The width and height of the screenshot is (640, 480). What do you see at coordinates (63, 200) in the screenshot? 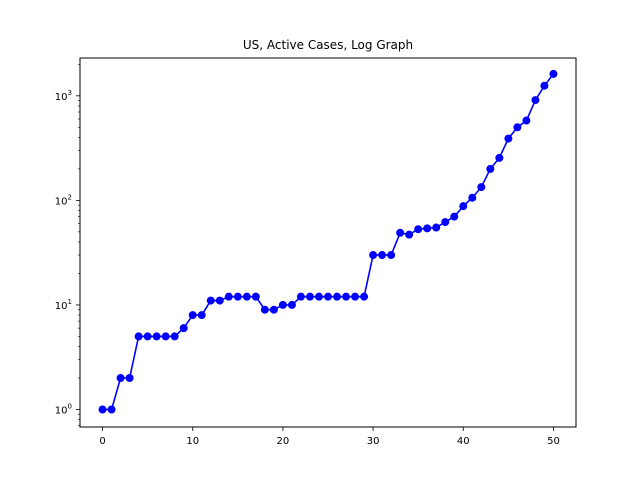
I see `y-tick-label: 10²` at bounding box center [63, 200].